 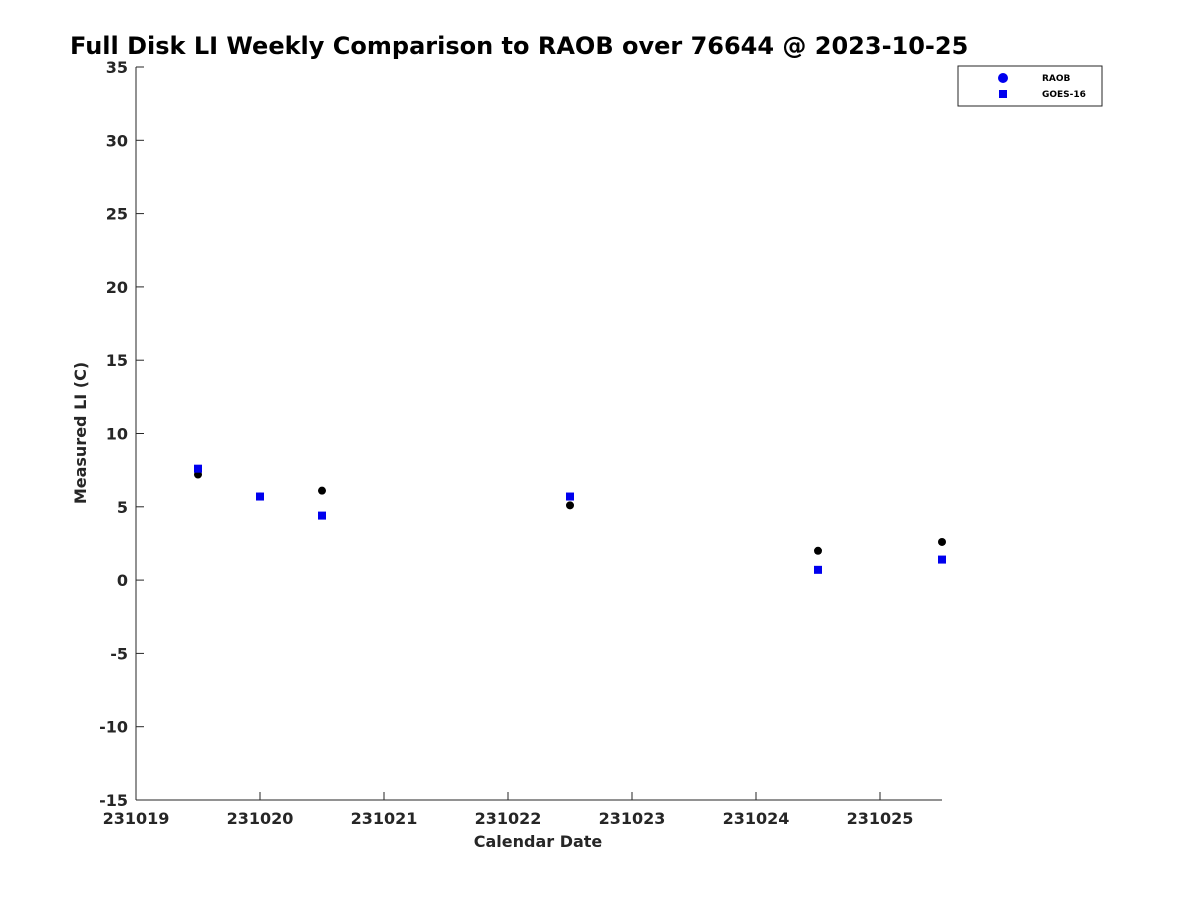 What do you see at coordinates (1003, 78) in the screenshot?
I see `legend-raob-marker` at bounding box center [1003, 78].